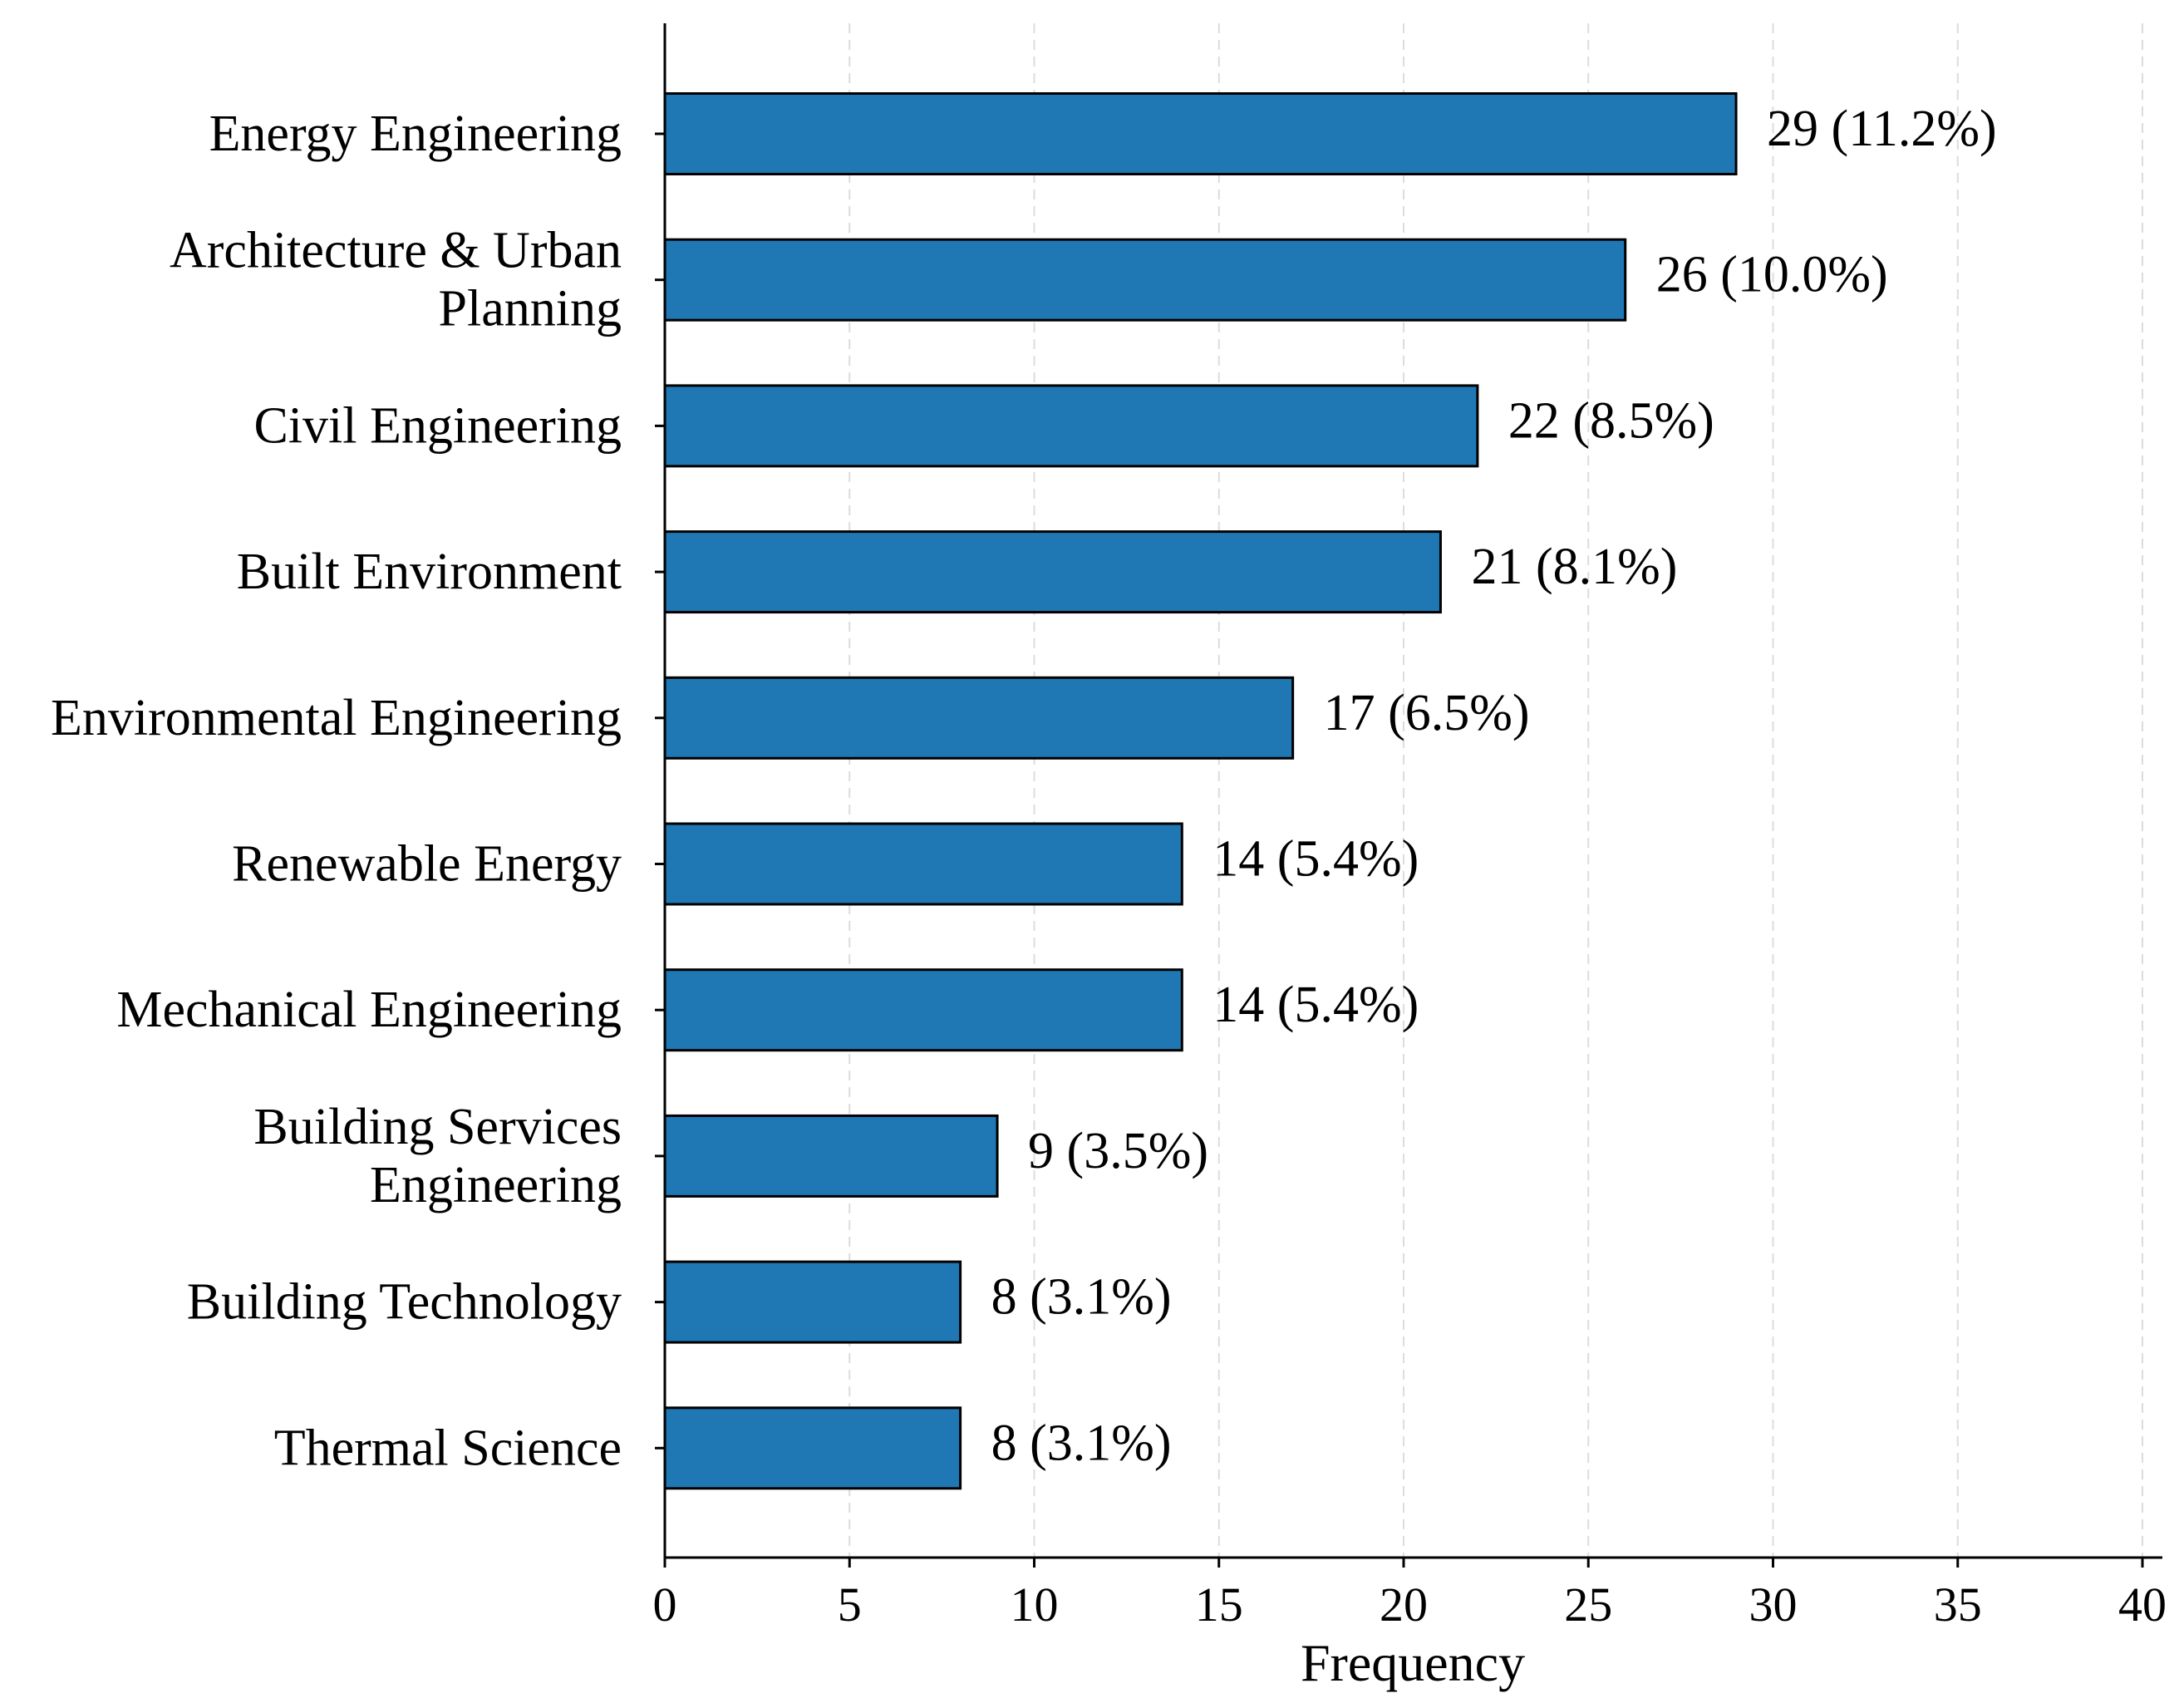  I want to click on category-label: Environmental Engineering, so click(336, 718).